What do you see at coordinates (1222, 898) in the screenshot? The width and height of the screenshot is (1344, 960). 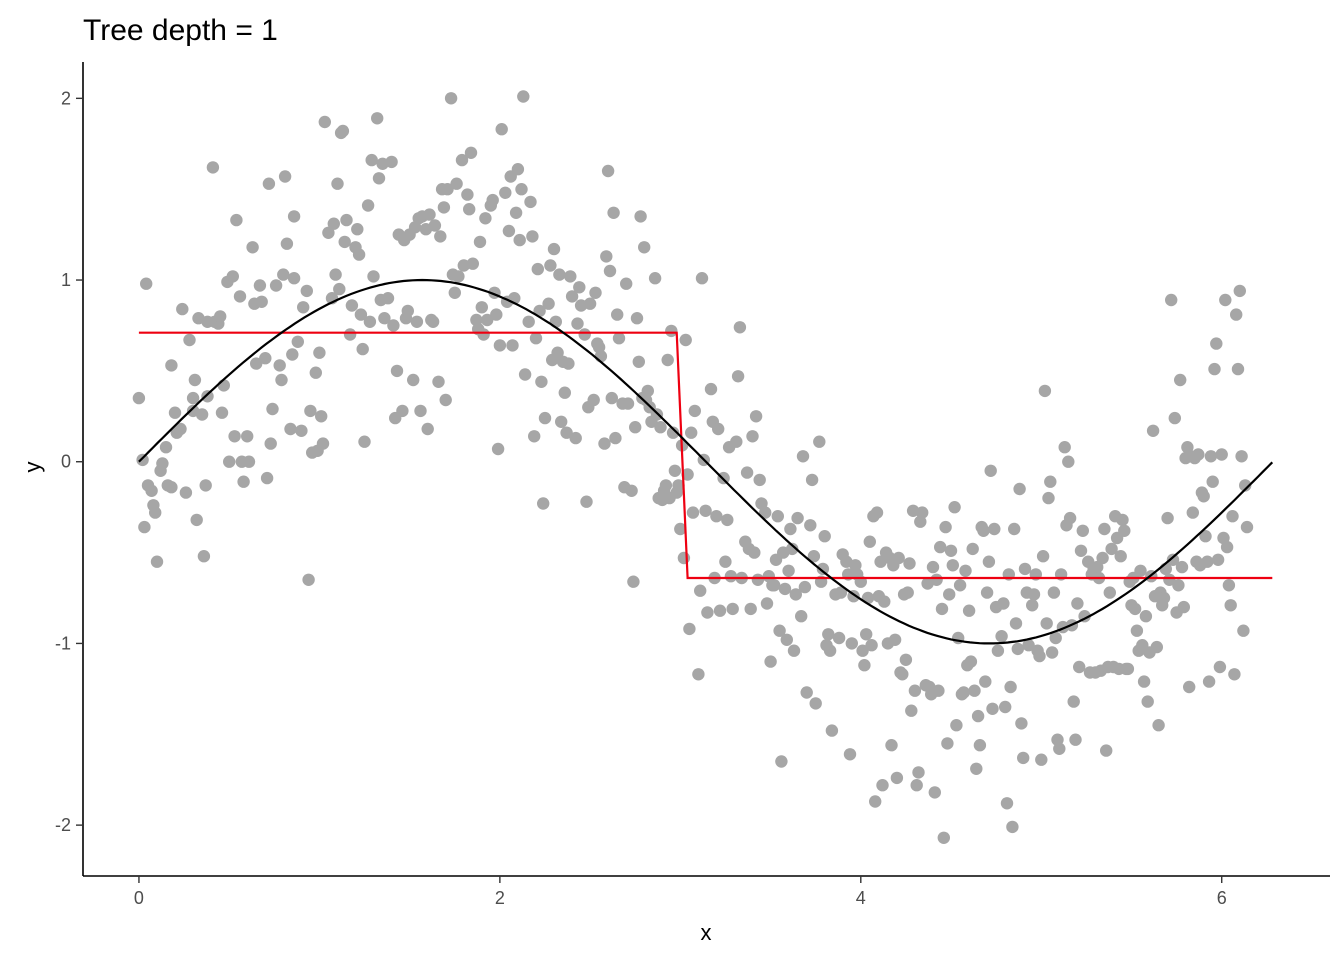 I see `x-tick-label: 6` at bounding box center [1222, 898].